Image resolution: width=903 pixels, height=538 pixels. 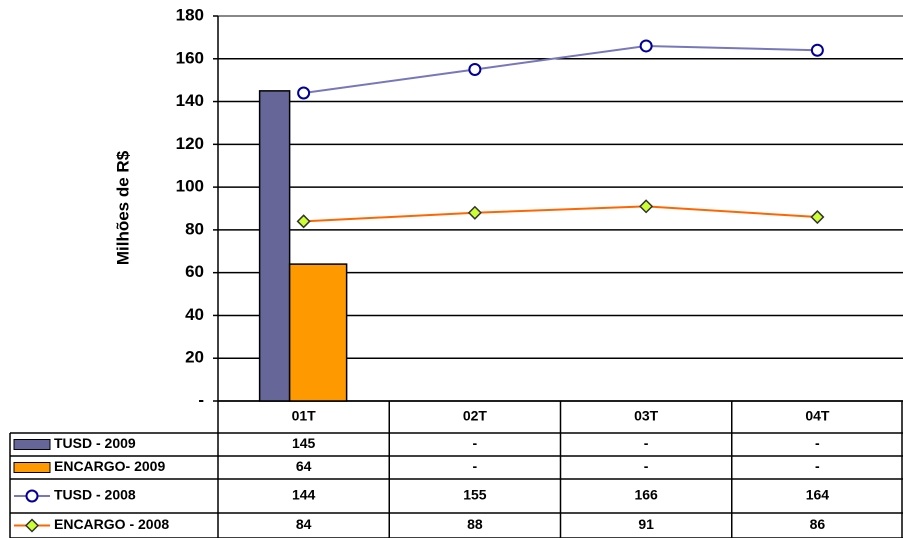 I want to click on y-tick-label: 100, so click(x=190, y=186).